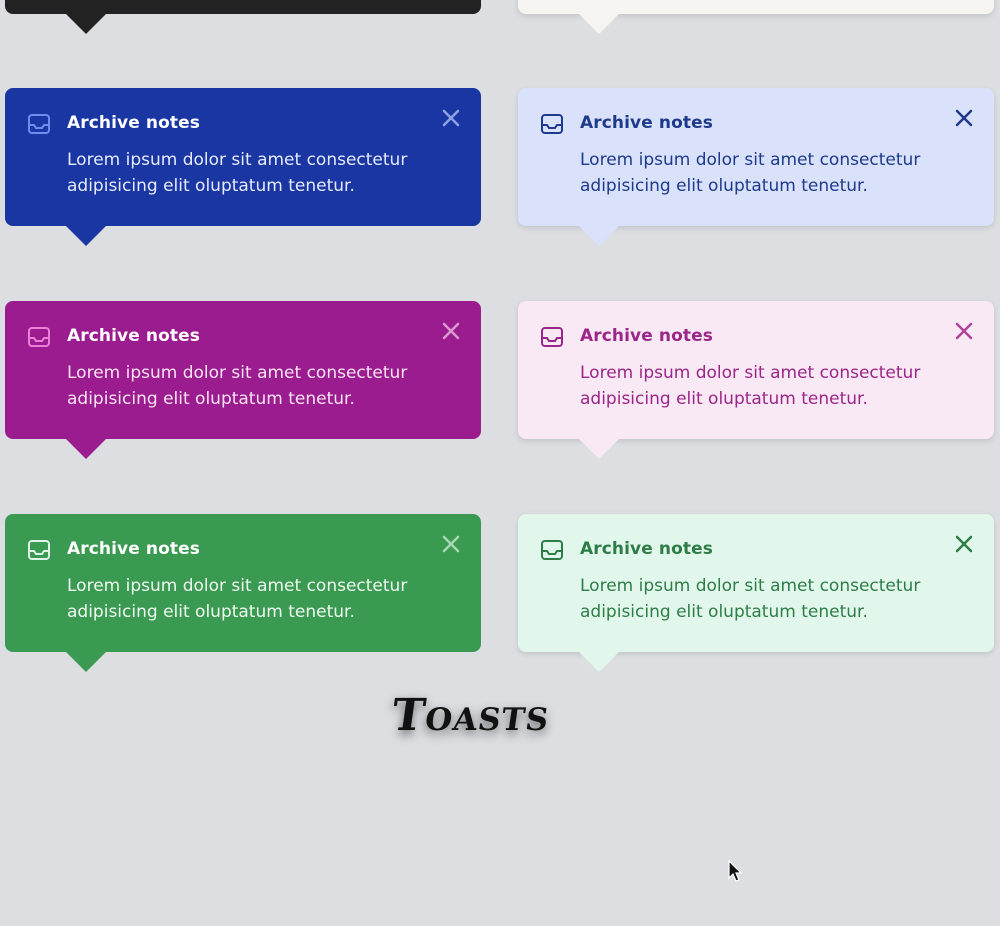  Describe the element at coordinates (735, 871) in the screenshot. I see `mouse-pointer-icon` at that location.